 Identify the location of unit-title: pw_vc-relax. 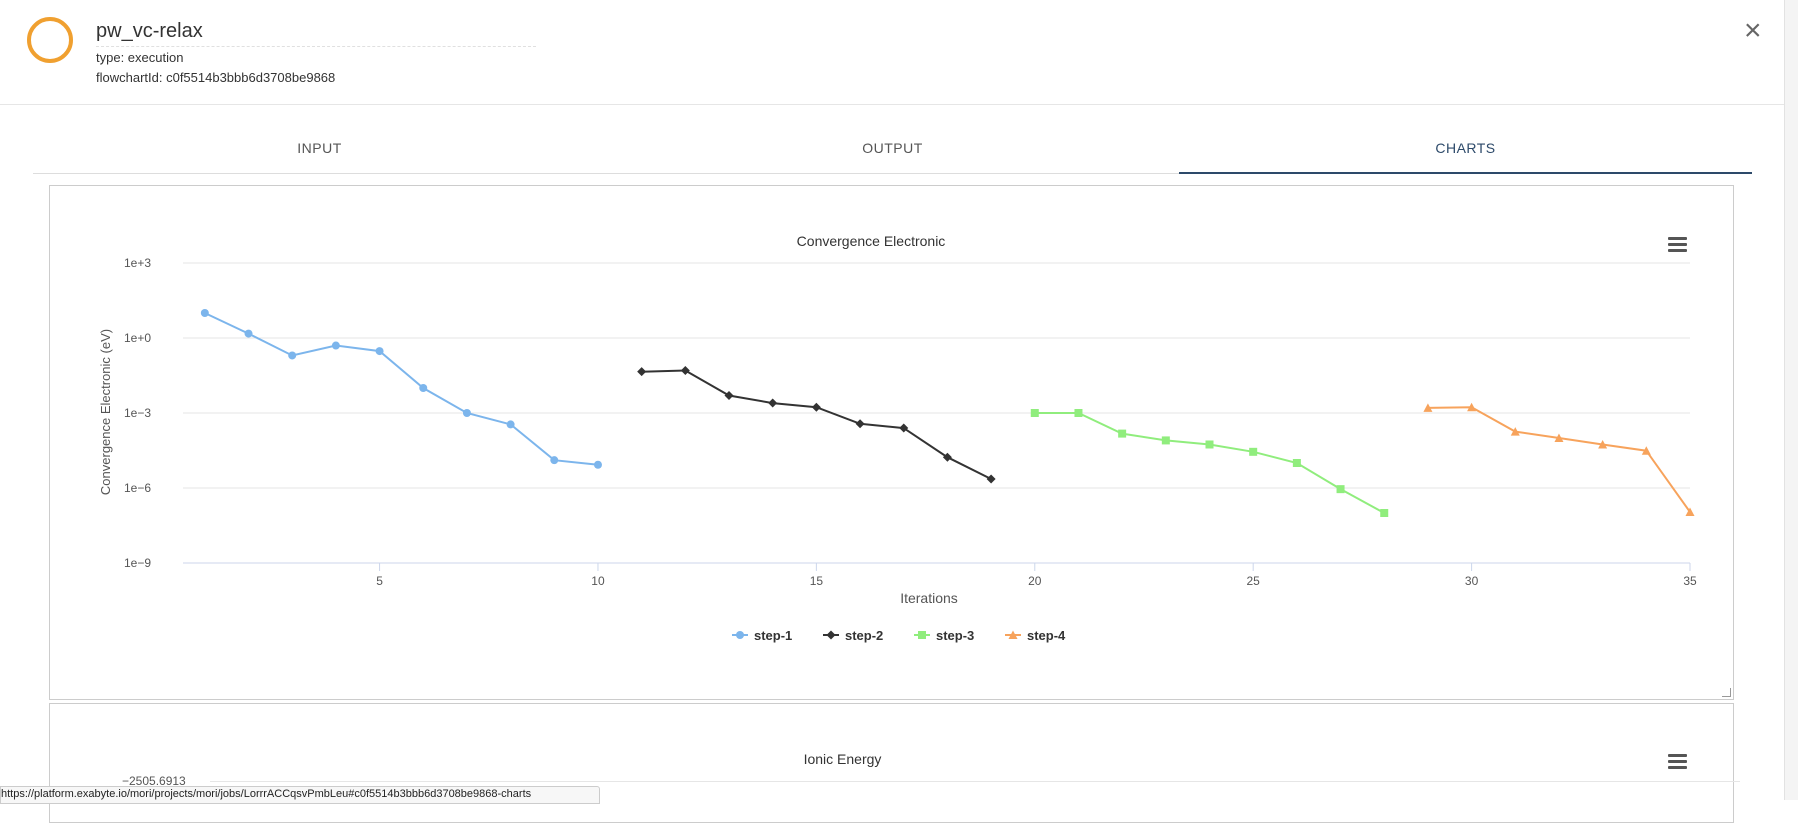
(149, 31).